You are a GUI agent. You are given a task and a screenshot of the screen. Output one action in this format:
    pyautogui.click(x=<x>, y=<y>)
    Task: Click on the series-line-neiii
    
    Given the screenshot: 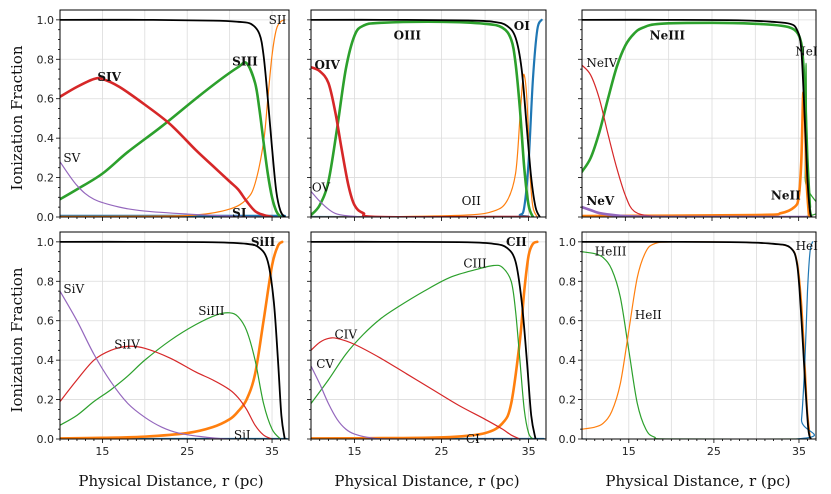 What is the action you would take?
    pyautogui.click(x=697, y=115)
    